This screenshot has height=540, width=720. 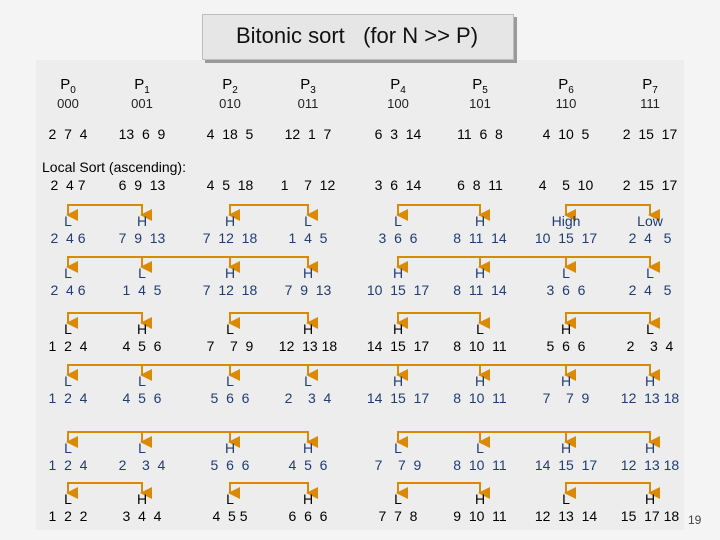 What do you see at coordinates (142, 103) in the screenshot?
I see `processor-bits-1: 001` at bounding box center [142, 103].